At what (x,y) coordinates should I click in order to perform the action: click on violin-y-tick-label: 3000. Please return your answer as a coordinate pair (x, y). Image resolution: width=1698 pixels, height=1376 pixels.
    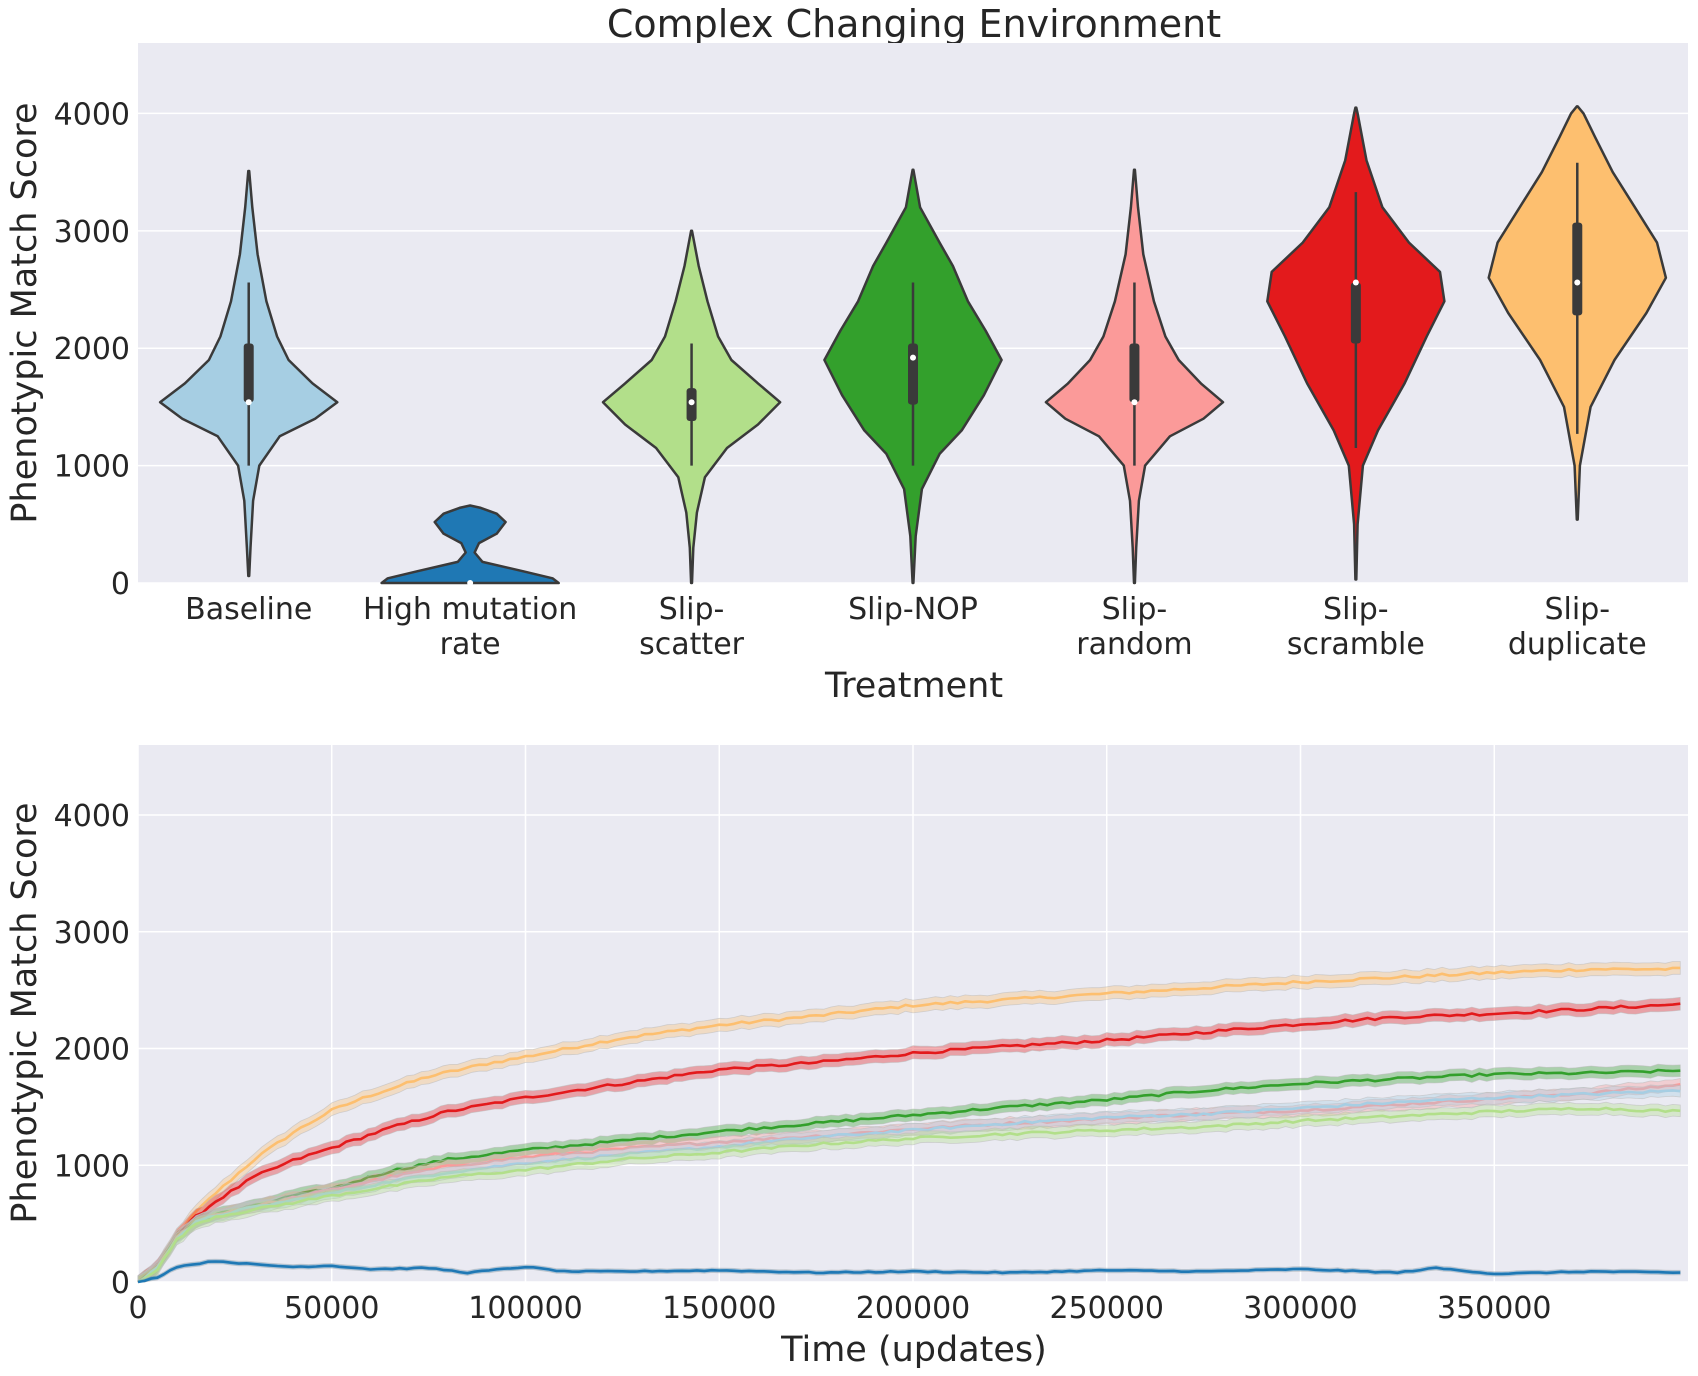
    Looking at the image, I should click on (92, 232).